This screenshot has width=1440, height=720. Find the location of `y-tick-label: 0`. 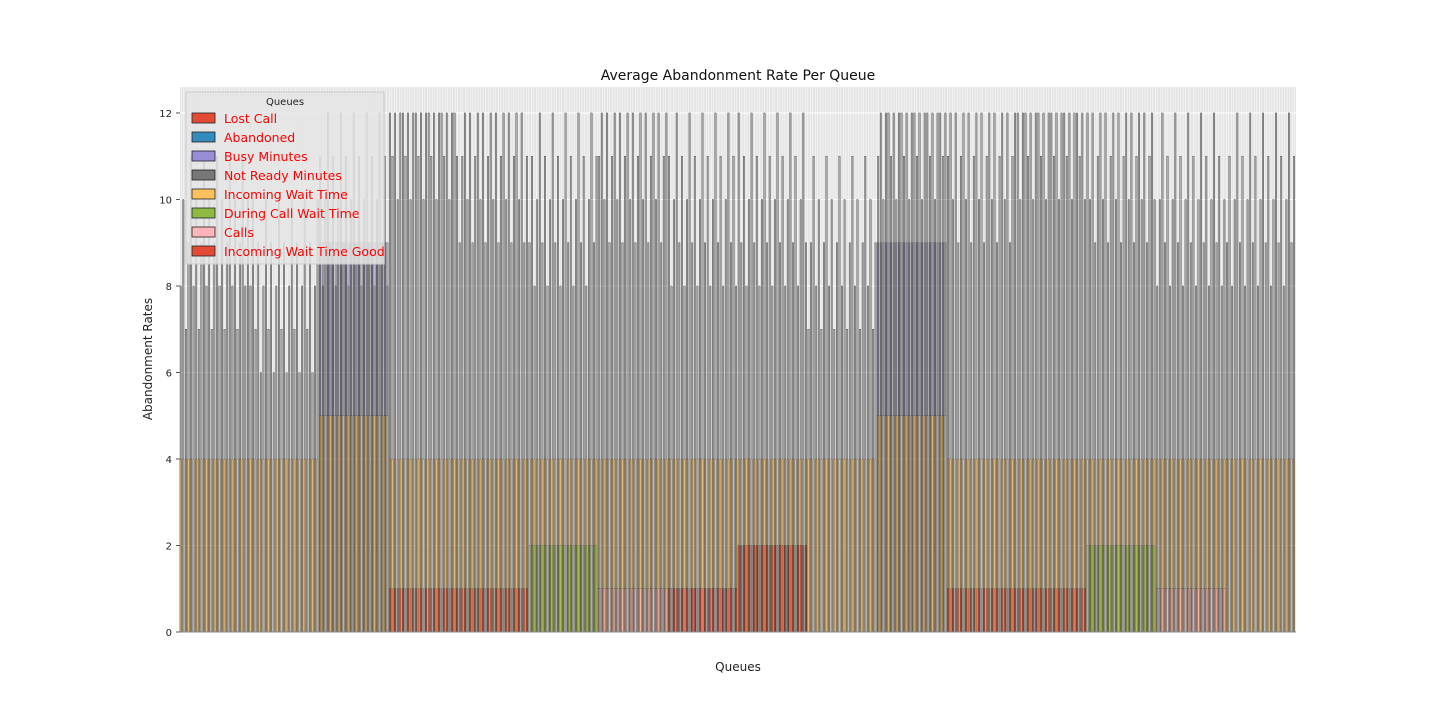

y-tick-label: 0 is located at coordinates (169, 633).